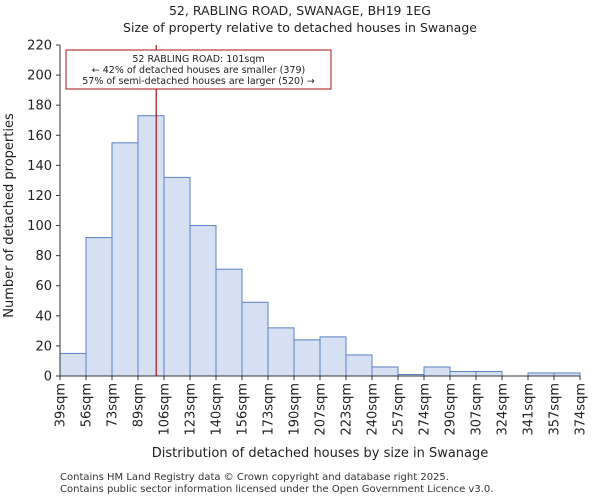 The image size is (600, 500). What do you see at coordinates (39, 76) in the screenshot?
I see `y-tick-label-200: 200` at bounding box center [39, 76].